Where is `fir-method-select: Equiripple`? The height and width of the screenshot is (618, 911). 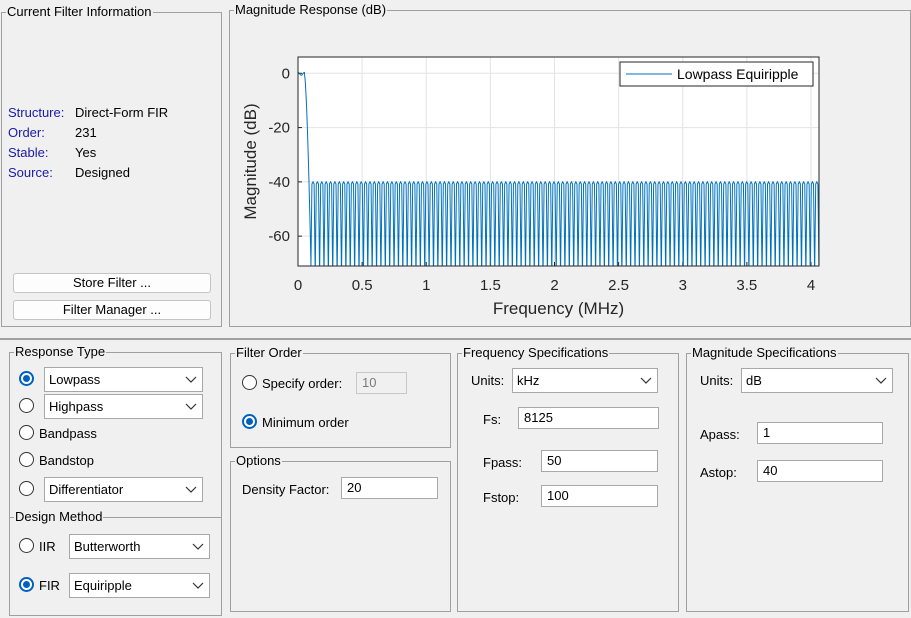 fir-method-select: Equiripple is located at coordinates (139, 585).